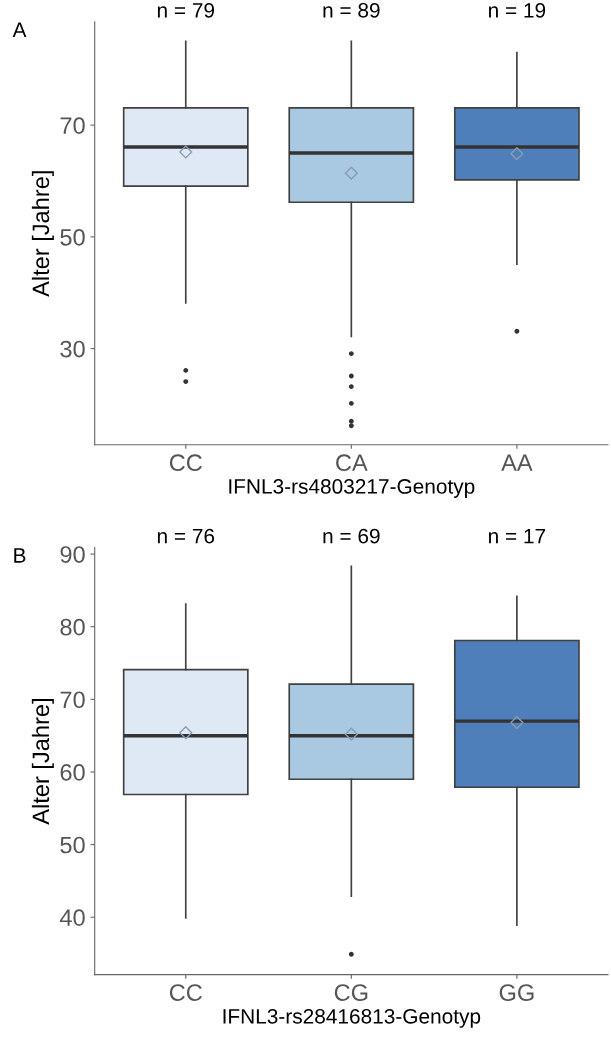  Describe the element at coordinates (516, 992) in the screenshot. I see `x-tick-label: GG` at that location.